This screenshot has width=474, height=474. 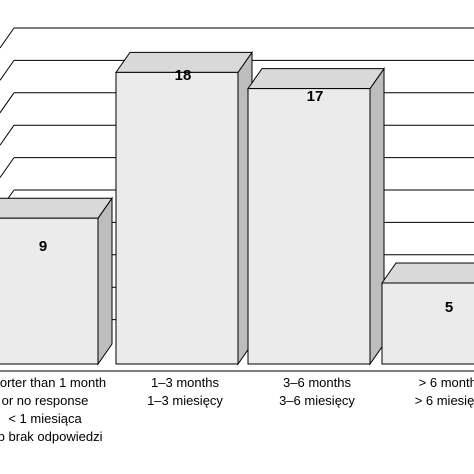 I want to click on bar-side, so click(x=105, y=281).